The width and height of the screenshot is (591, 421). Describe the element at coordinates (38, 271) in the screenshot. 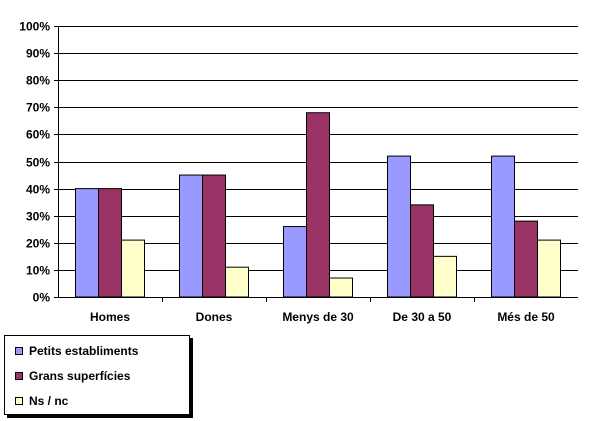

I see `y-tick-label: 10%` at that location.